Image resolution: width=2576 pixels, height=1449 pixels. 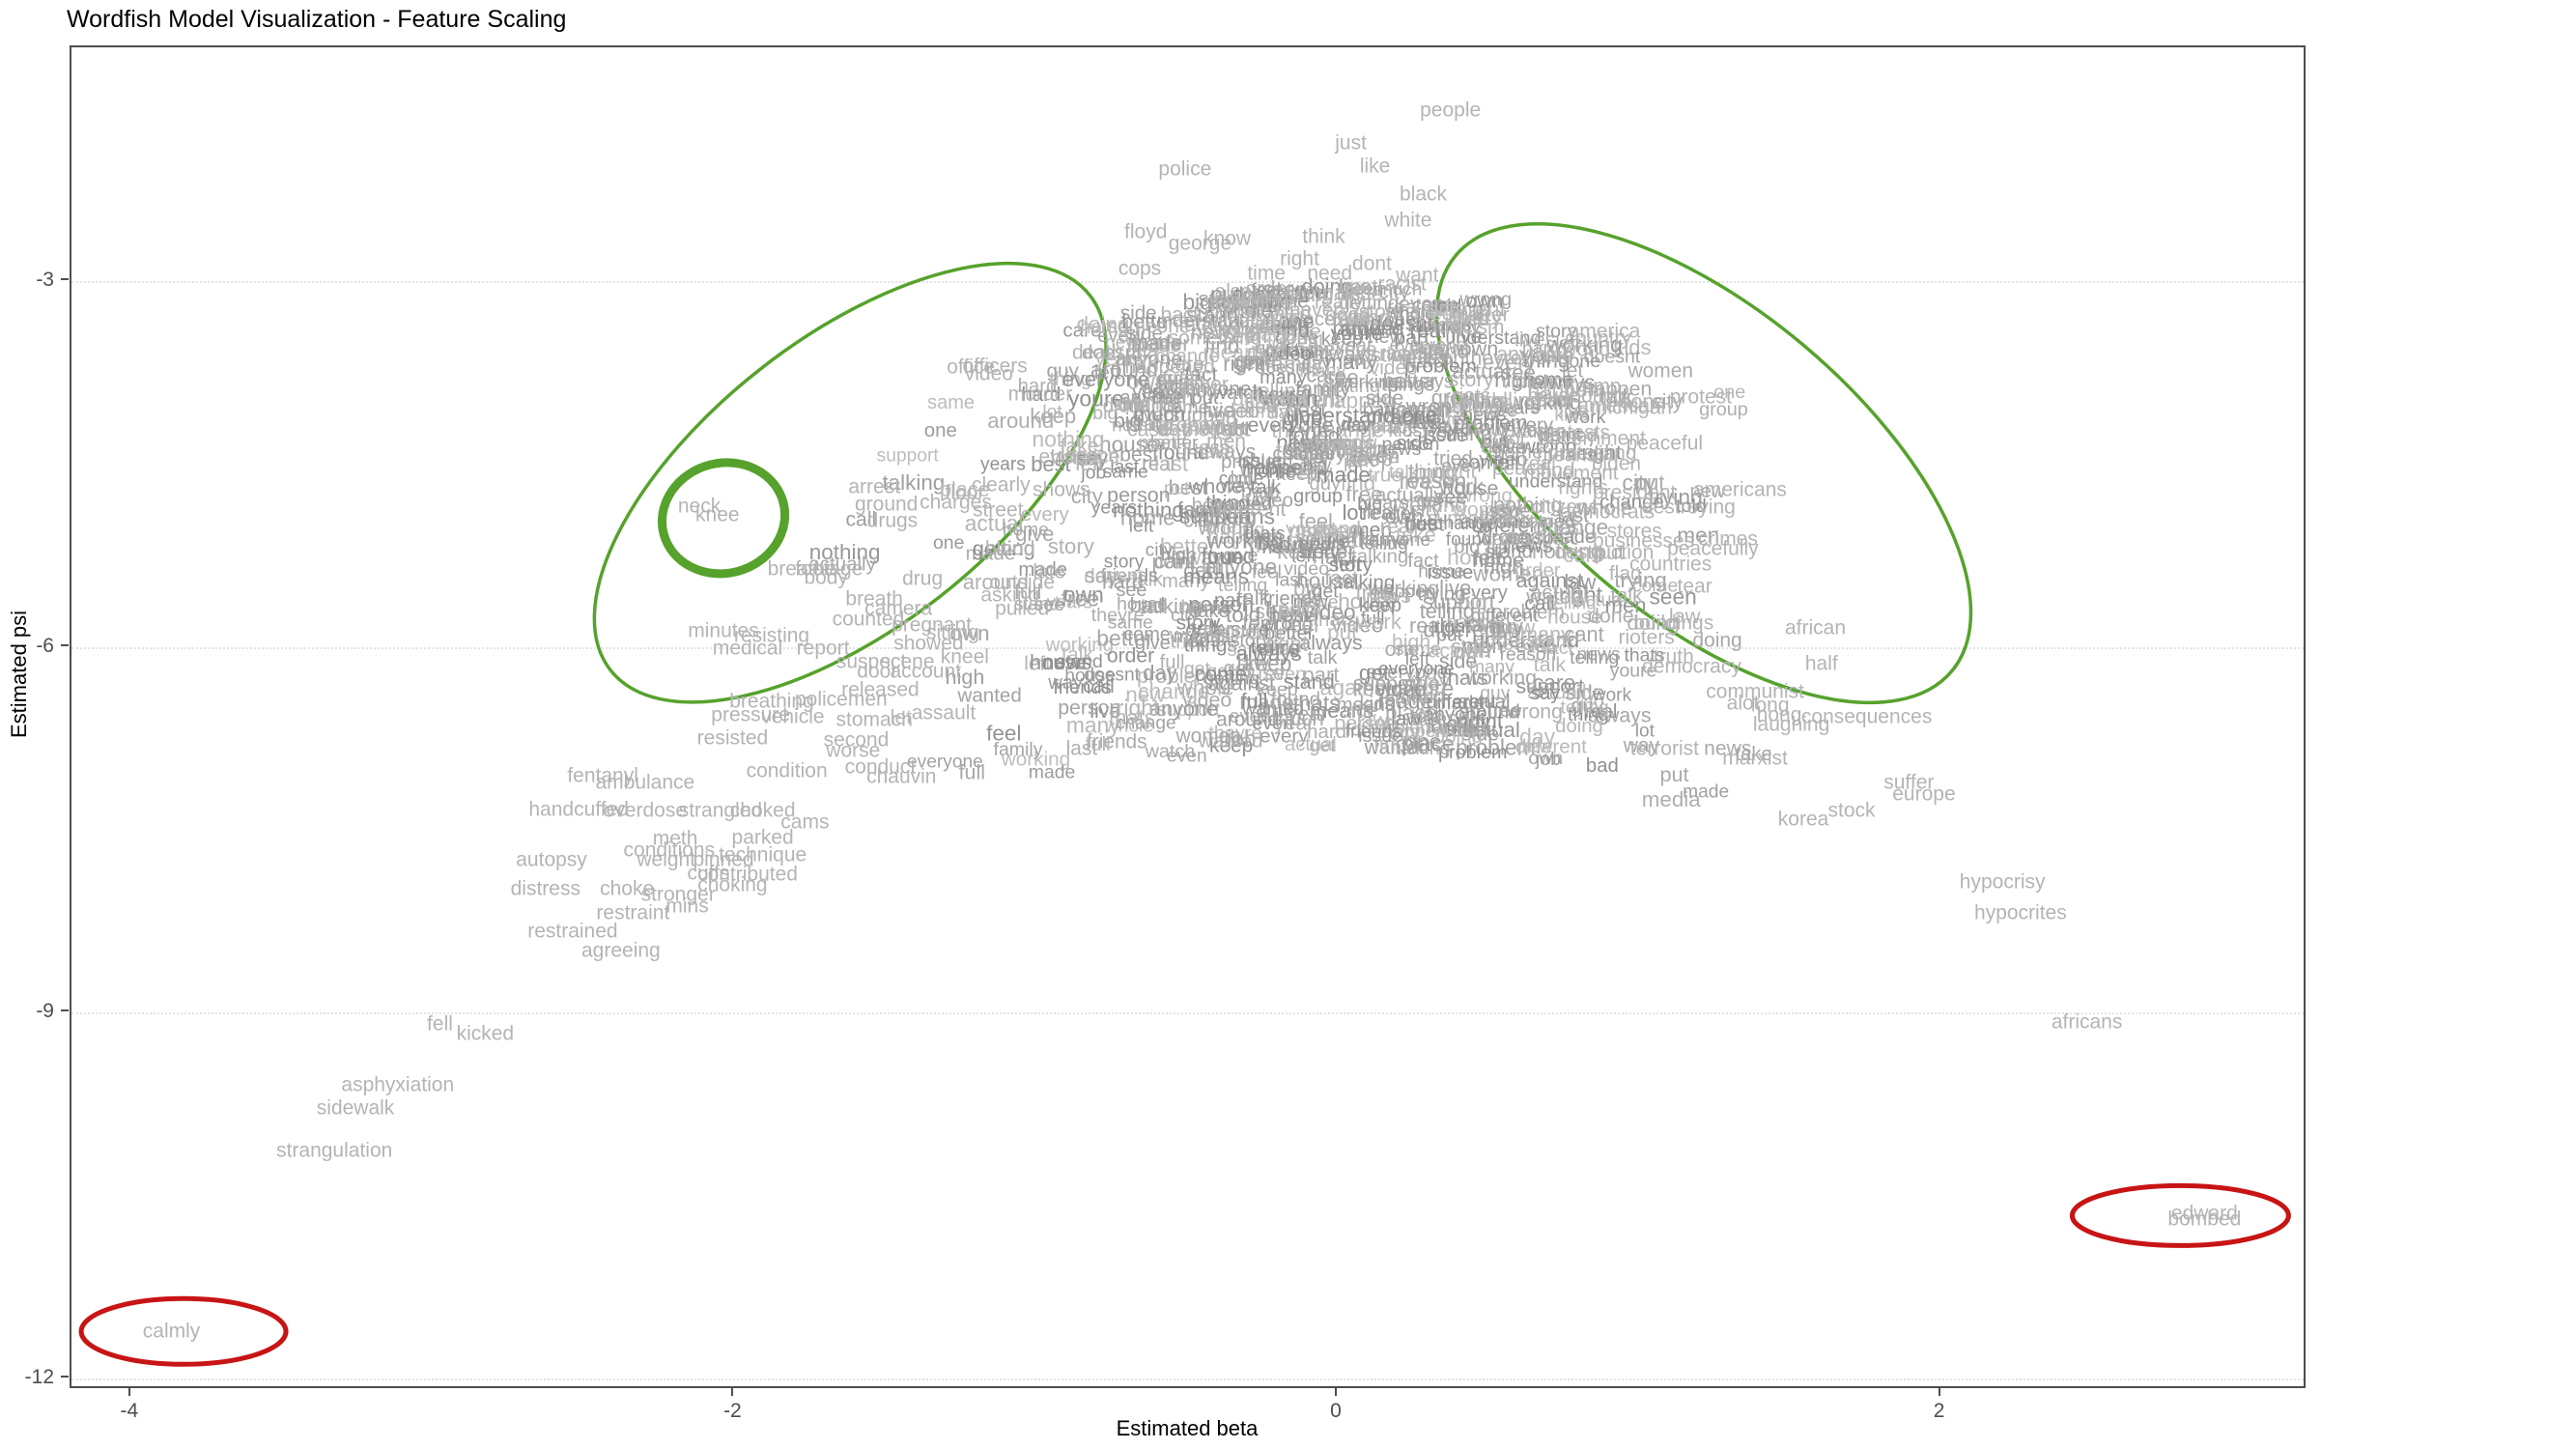 What do you see at coordinates (1200, 320) in the screenshot?
I see `dense-cloud-word: understand` at bounding box center [1200, 320].